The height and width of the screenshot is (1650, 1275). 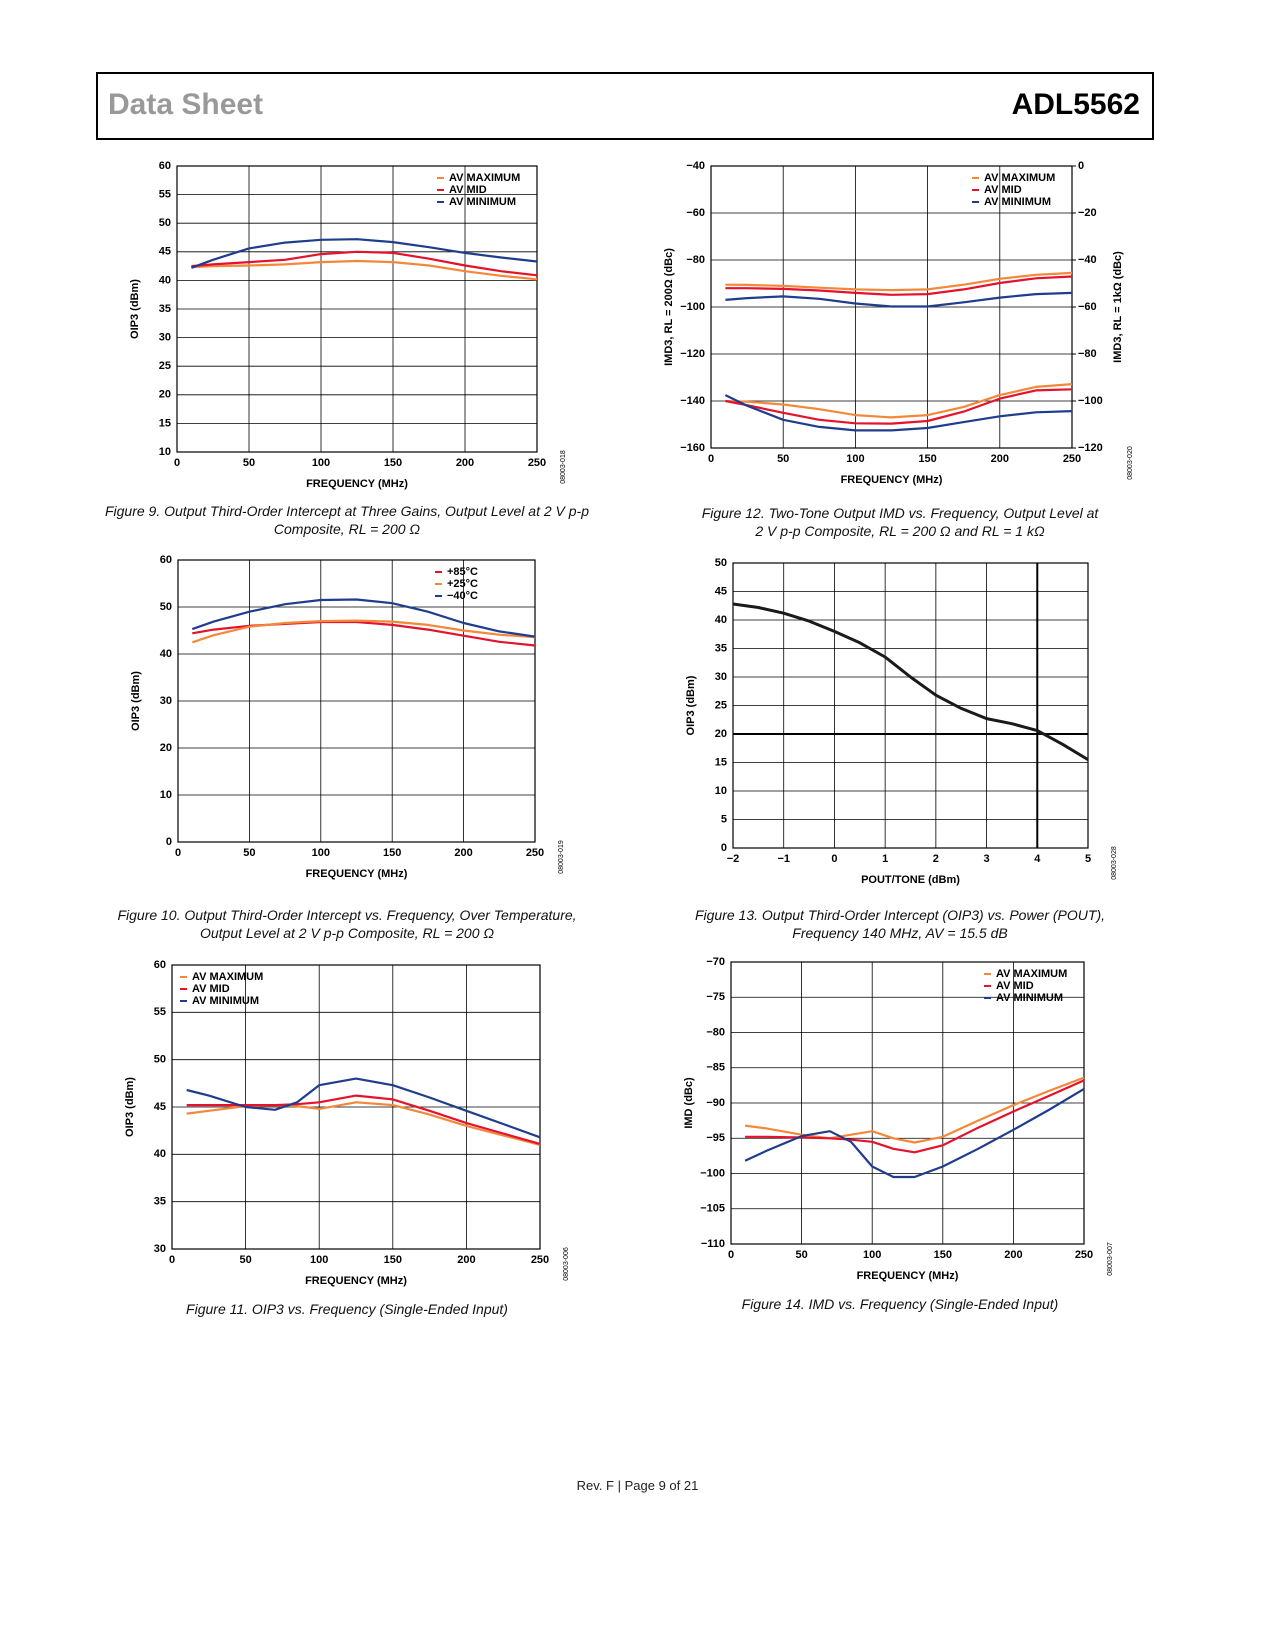 I want to click on y2-tick-label: −120, so click(x=1090, y=448).